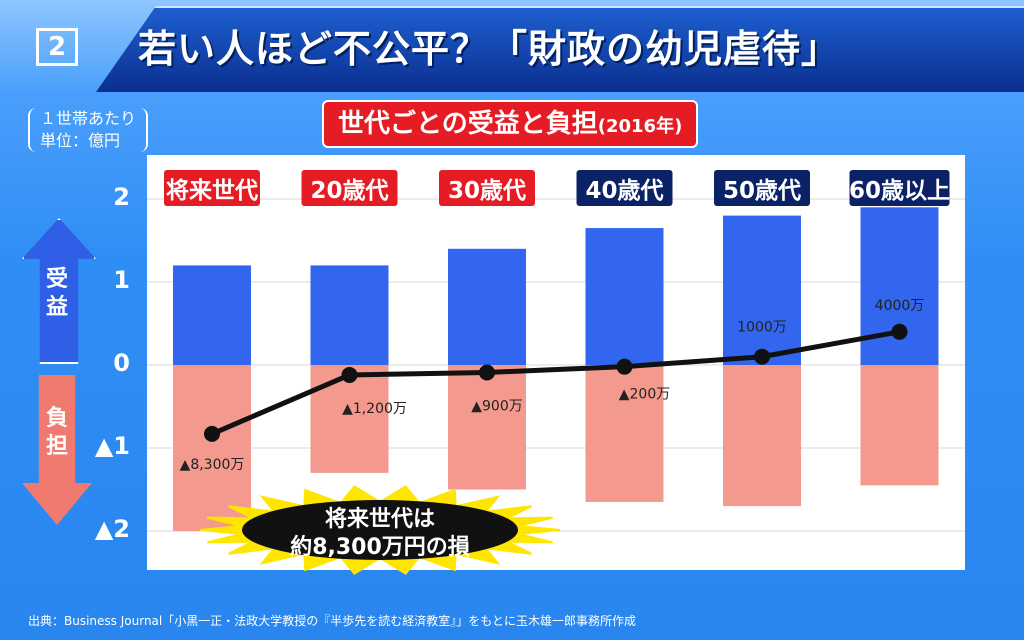 Image resolution: width=1024 pixels, height=640 pixels. I want to click on chart-subtitle: 世代ごとの受益と負担(2016年), so click(510, 124).